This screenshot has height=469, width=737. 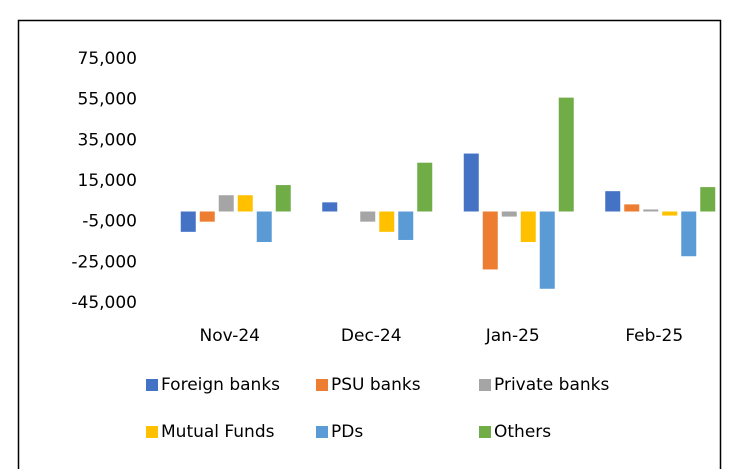 What do you see at coordinates (104, 303) in the screenshot?
I see `y-tick-label: -45,000` at bounding box center [104, 303].